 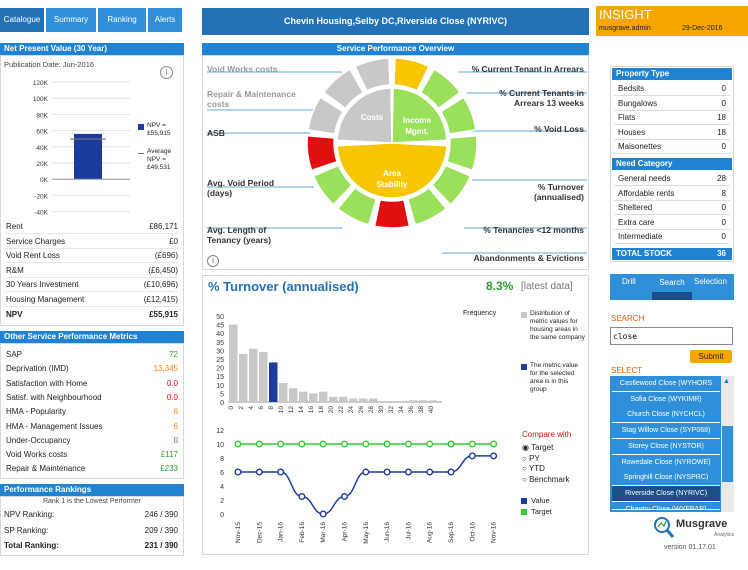 I want to click on ranking-label: SP Ranking:, so click(x=26, y=530).